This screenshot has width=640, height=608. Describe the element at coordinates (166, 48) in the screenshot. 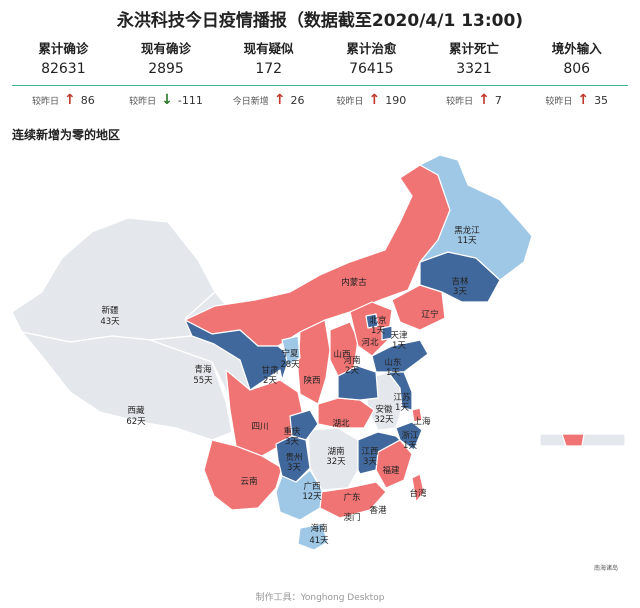

I see `stat-label: 现有确诊` at that location.